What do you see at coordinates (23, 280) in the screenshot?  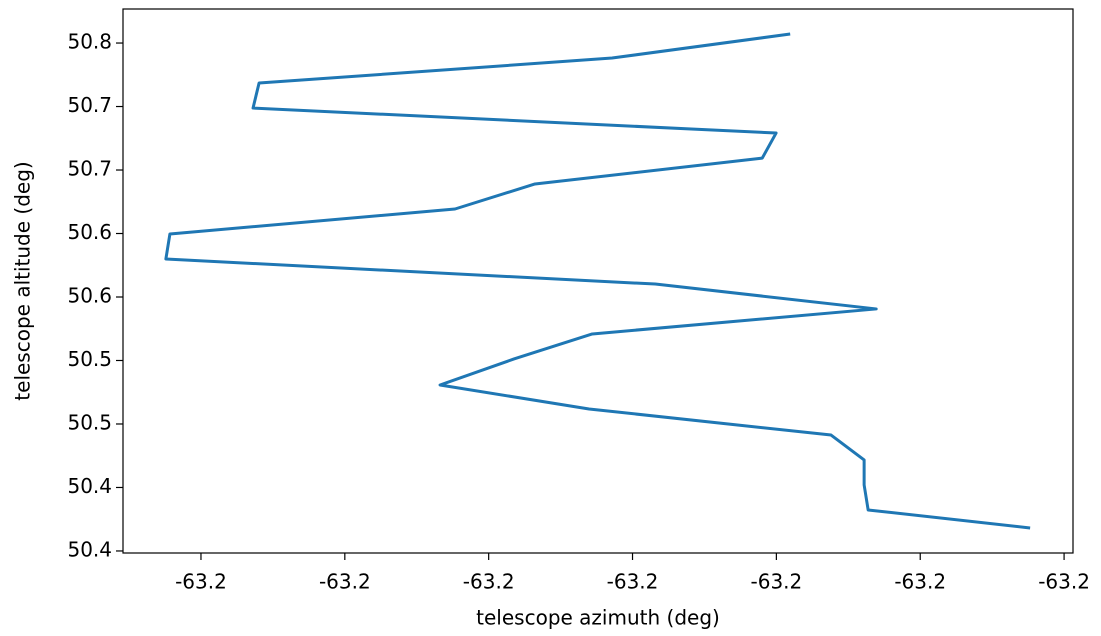 I see `y-axis-label: telescope altitude (deg)` at bounding box center [23, 280].